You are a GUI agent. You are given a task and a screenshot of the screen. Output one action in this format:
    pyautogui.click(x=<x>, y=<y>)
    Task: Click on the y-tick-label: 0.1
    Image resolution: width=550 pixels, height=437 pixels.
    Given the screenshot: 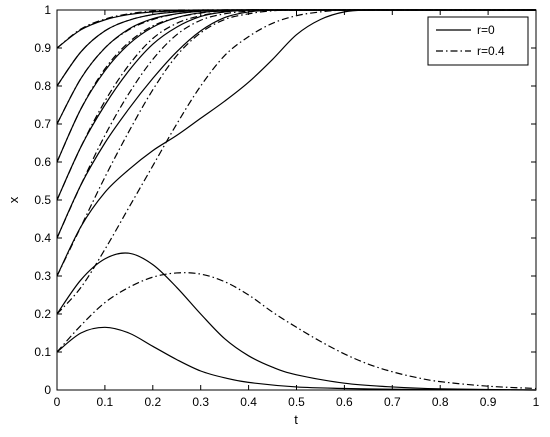 What is the action you would take?
    pyautogui.click(x=42, y=352)
    